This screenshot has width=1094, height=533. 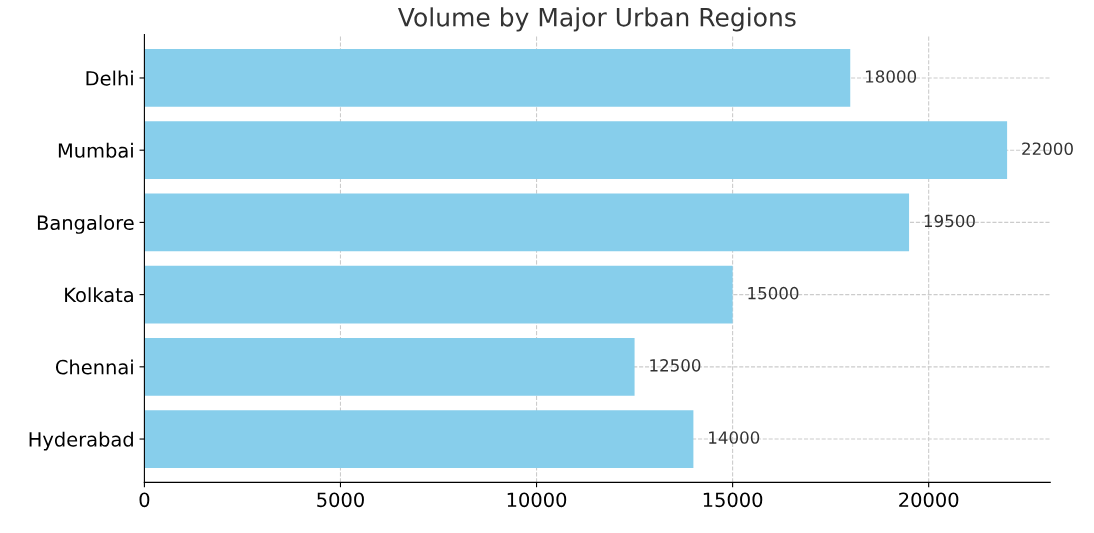 What do you see at coordinates (109, 78) in the screenshot?
I see `y-tick-label: Delhi` at bounding box center [109, 78].